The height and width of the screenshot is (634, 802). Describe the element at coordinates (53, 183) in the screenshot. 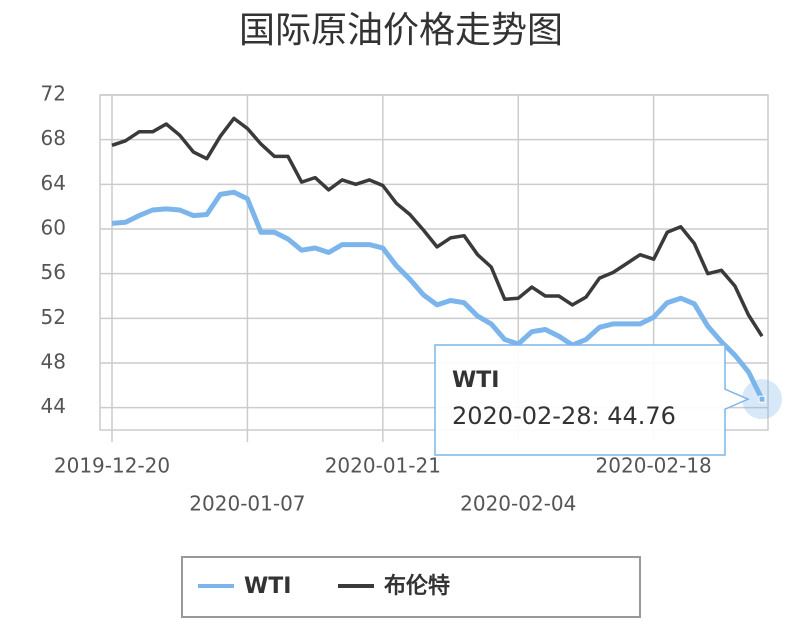

I see `y-tick-label: 64` at that location.